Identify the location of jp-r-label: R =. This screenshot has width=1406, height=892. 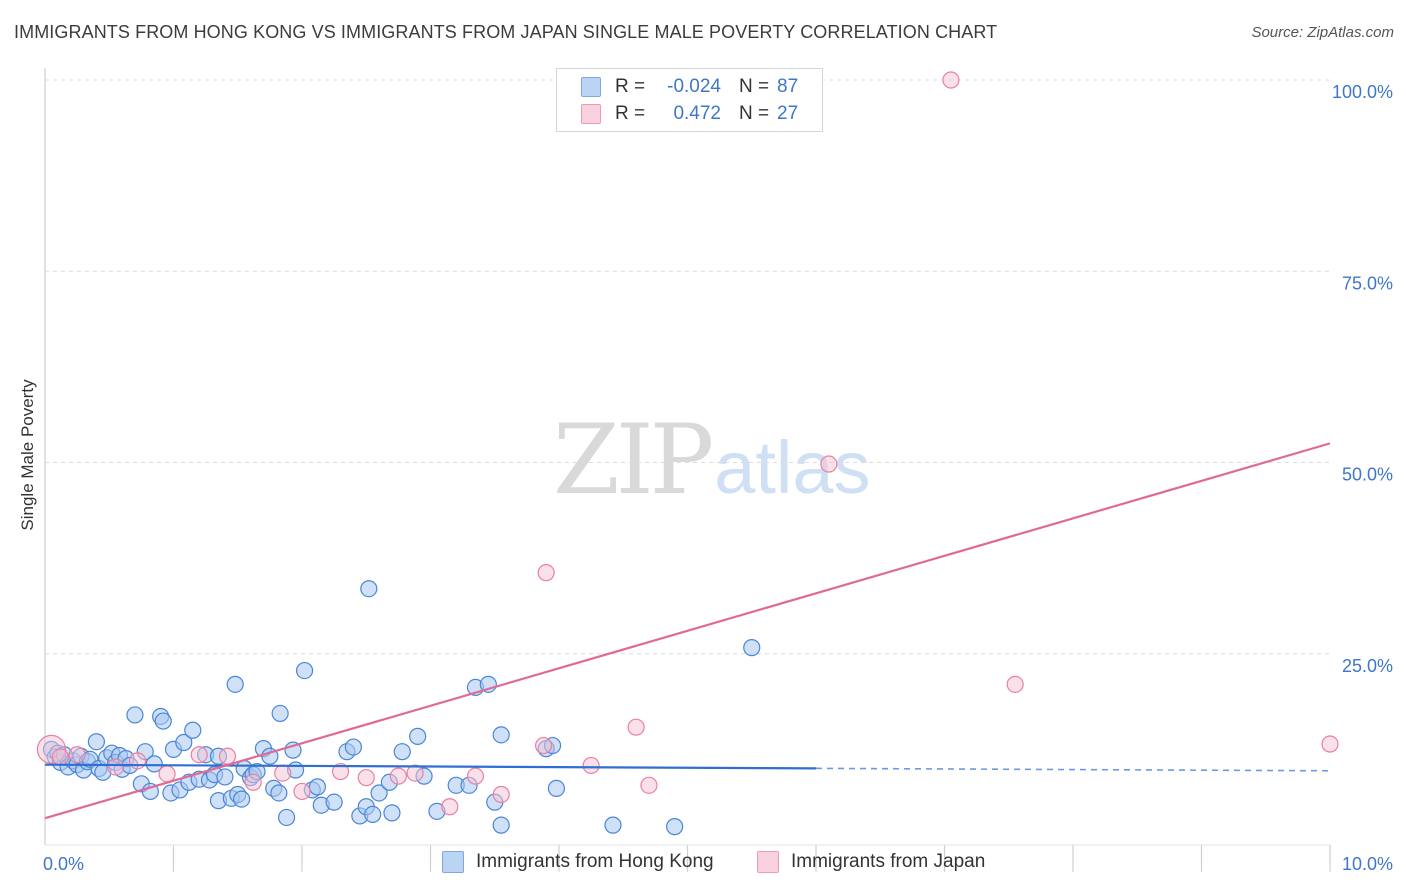
(630, 113).